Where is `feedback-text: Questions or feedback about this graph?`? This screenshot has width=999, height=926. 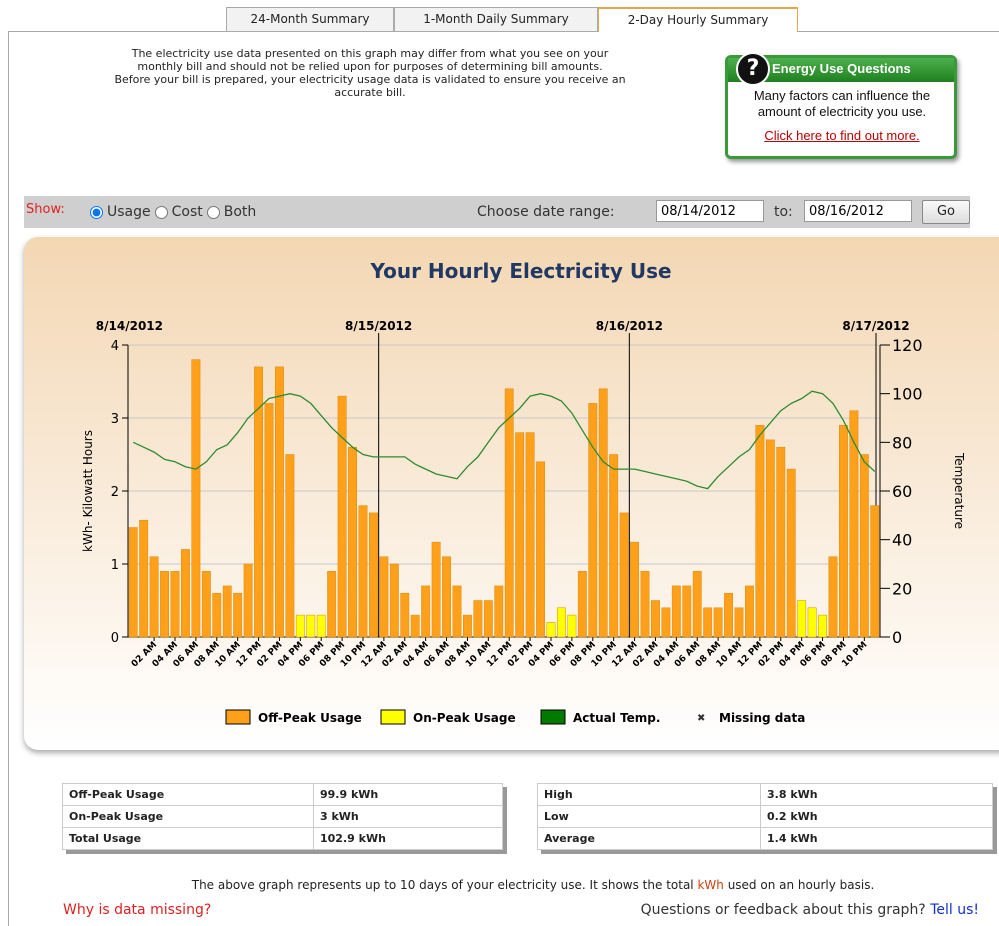
feedback-text: Questions or feedback about this graph? is located at coordinates (785, 910).